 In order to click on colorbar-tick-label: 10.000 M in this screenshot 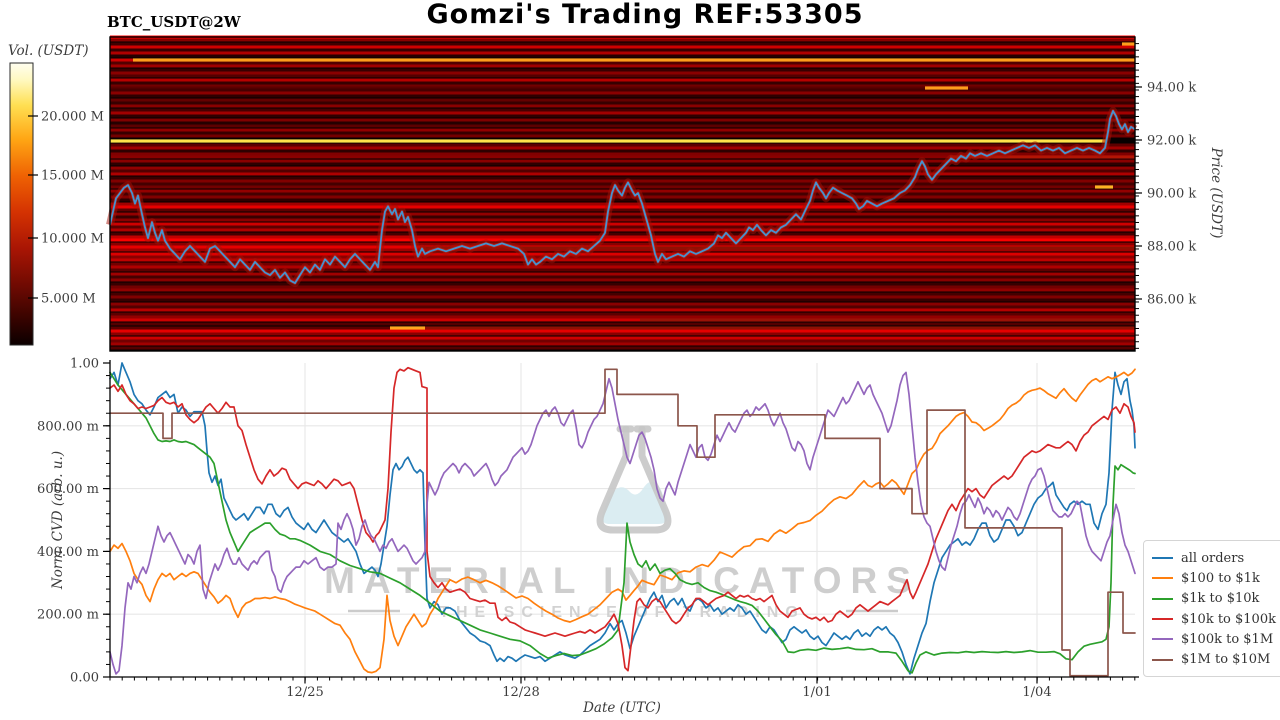, I will do `click(72, 239)`.